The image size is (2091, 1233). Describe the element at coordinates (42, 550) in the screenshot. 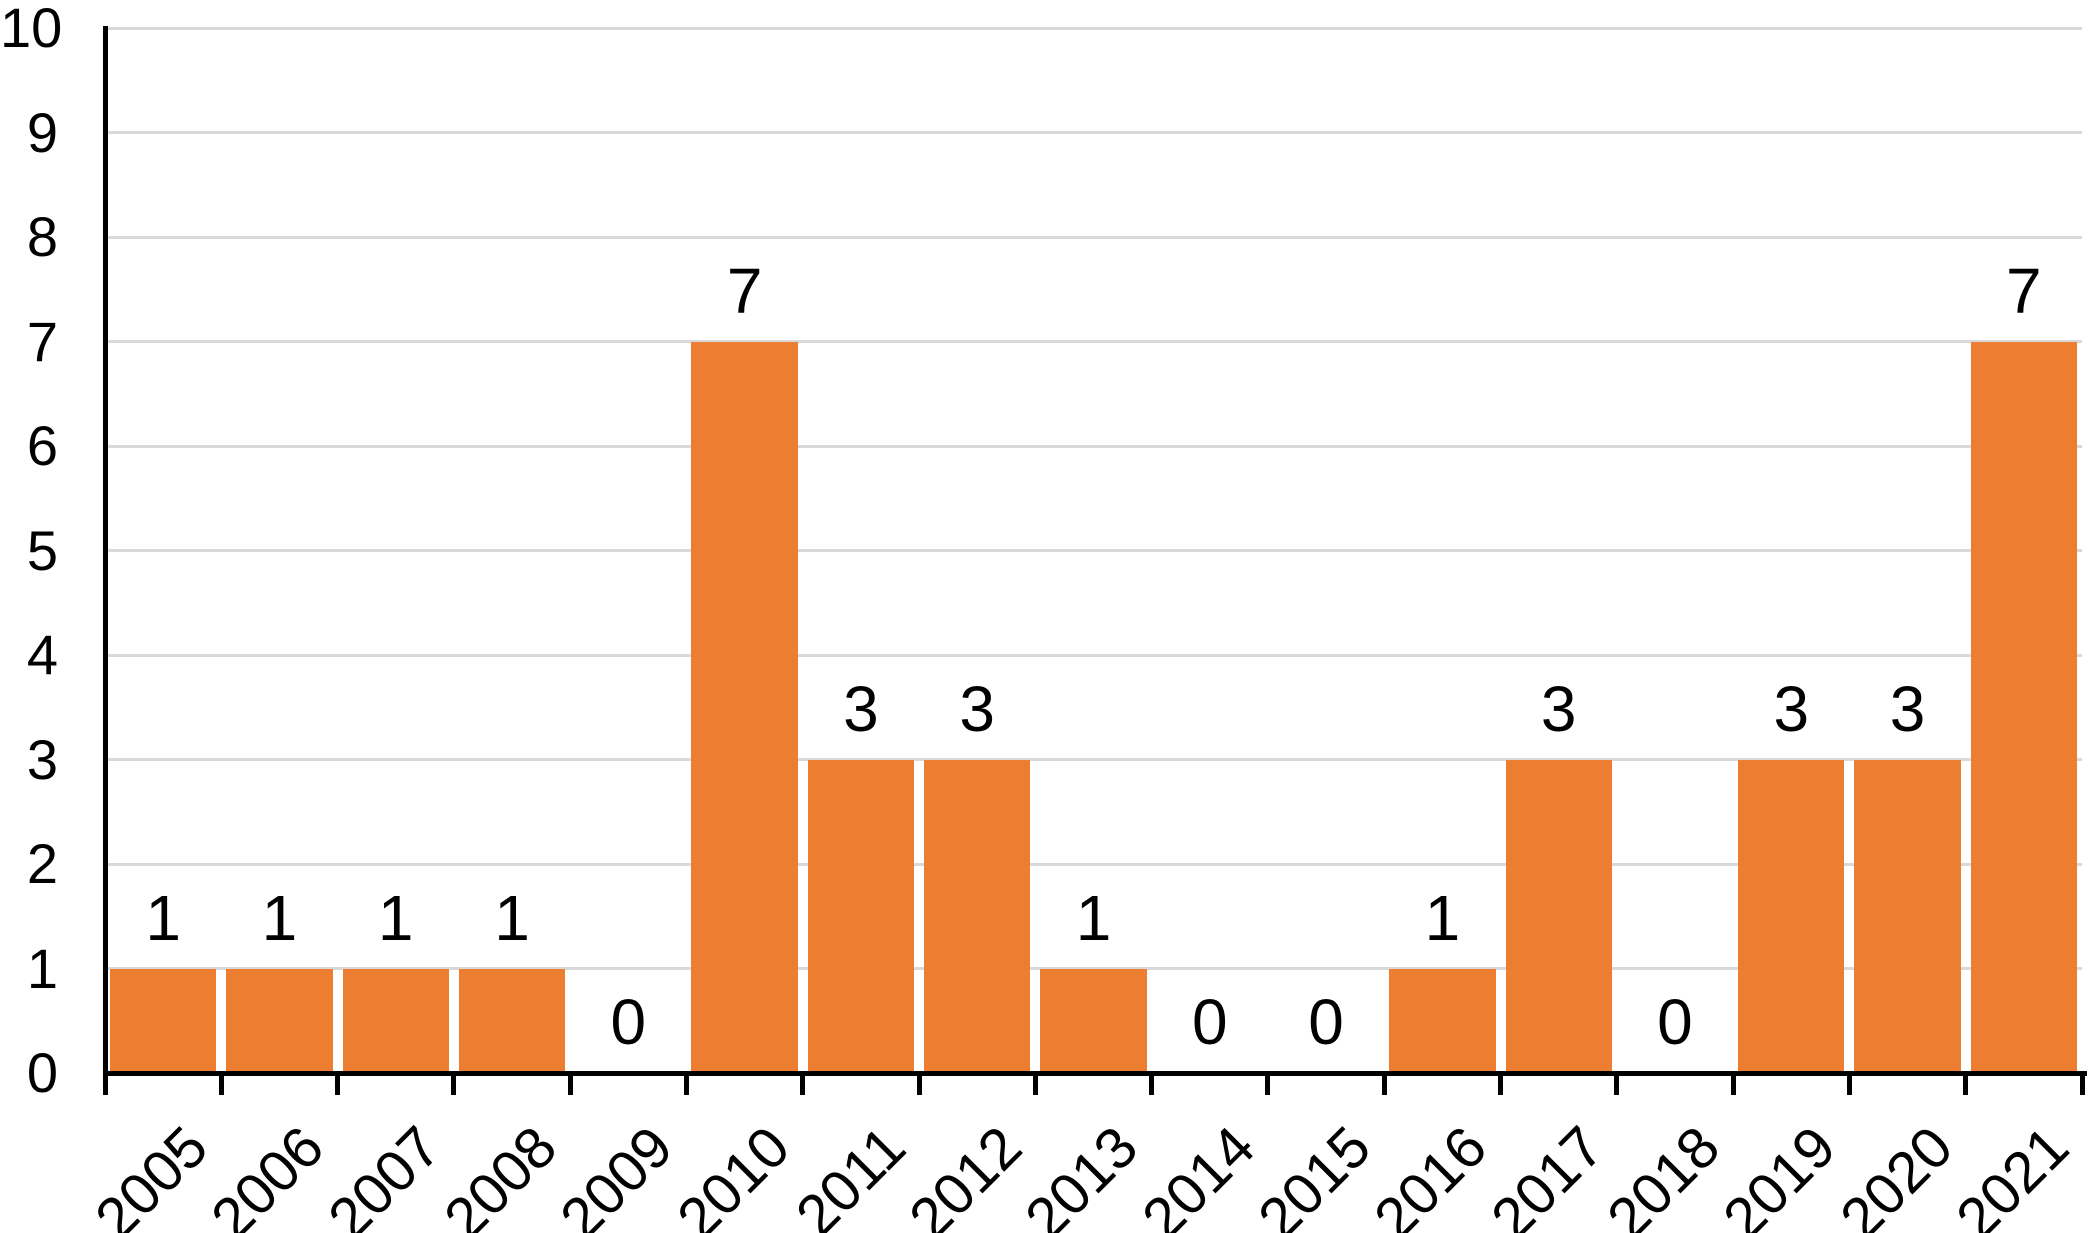

I see `y-axis-tick-label: 5` at that location.